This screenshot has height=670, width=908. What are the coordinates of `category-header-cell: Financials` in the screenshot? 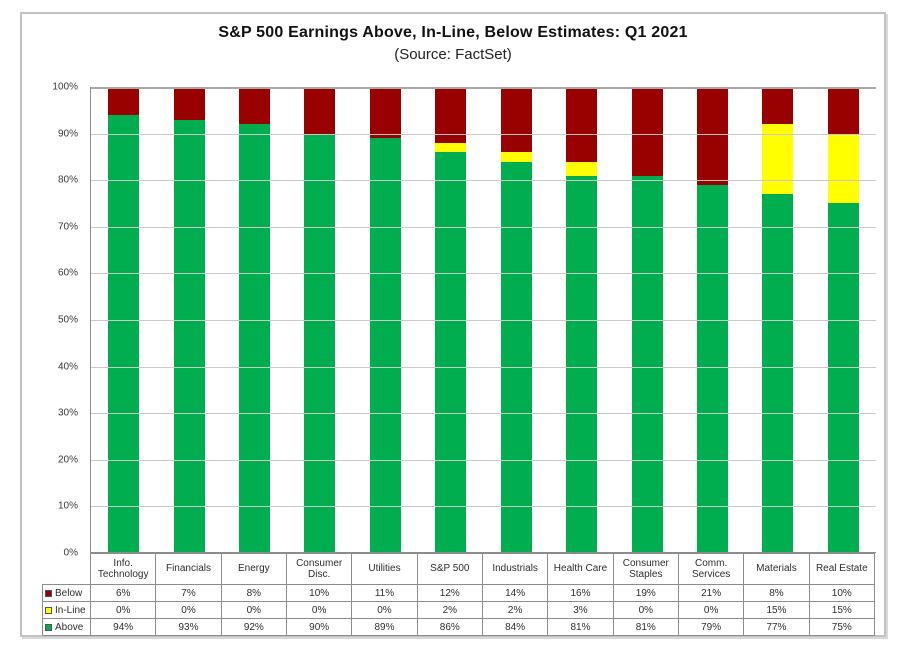 It's located at (188, 569).